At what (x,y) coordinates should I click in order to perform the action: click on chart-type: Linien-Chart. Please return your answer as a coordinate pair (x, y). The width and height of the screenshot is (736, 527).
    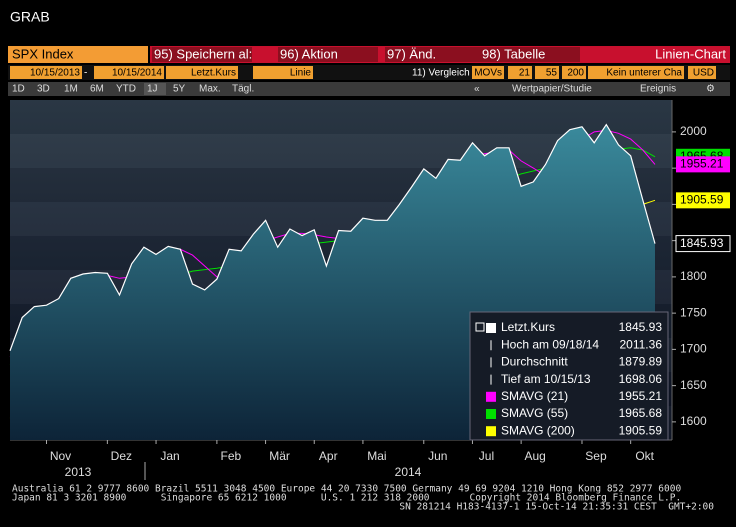
    Looking at the image, I should click on (690, 53).